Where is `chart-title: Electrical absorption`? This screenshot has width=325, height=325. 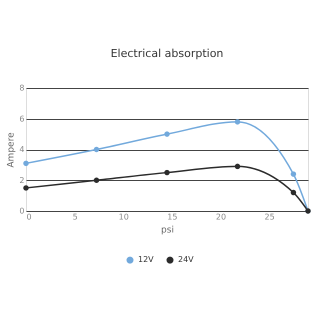 chart-title: Electrical absorption is located at coordinates (167, 53).